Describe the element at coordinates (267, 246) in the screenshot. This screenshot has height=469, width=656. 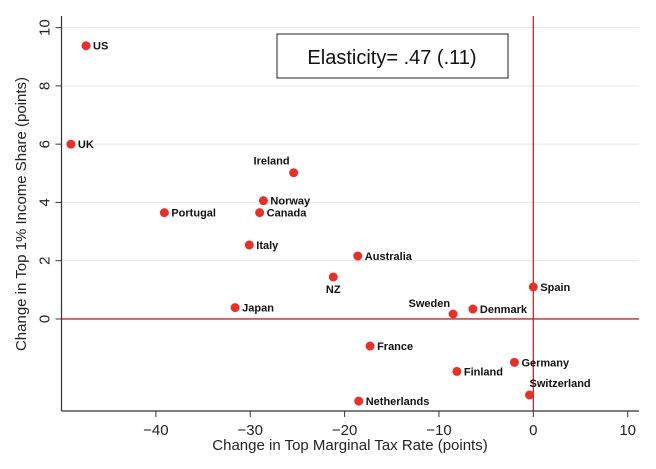
I see `point-label: Italy` at that location.